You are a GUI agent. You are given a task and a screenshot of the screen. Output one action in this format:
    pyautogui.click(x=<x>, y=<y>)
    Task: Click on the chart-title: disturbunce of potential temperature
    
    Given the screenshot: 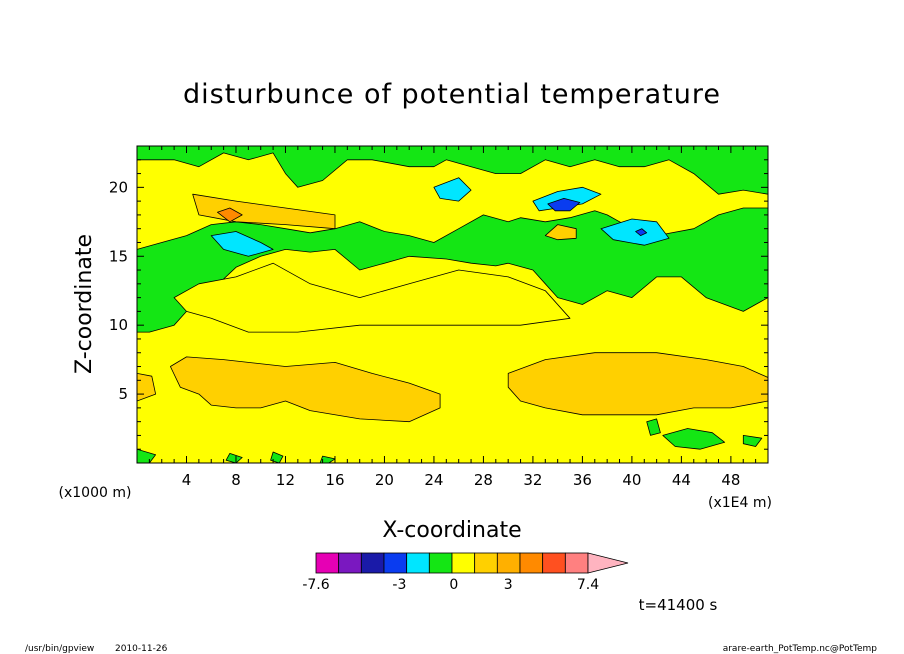 What is the action you would take?
    pyautogui.click(x=452, y=94)
    